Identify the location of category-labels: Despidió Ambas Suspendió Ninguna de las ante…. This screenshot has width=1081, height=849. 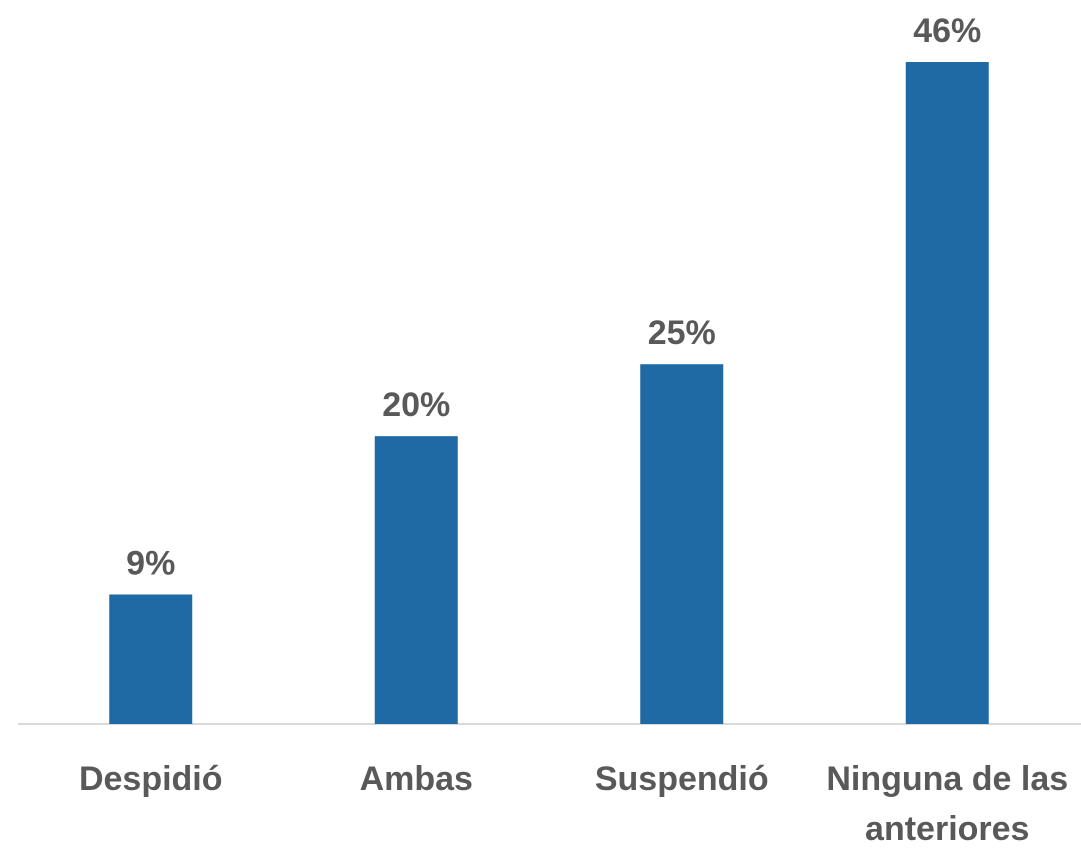
(573, 804).